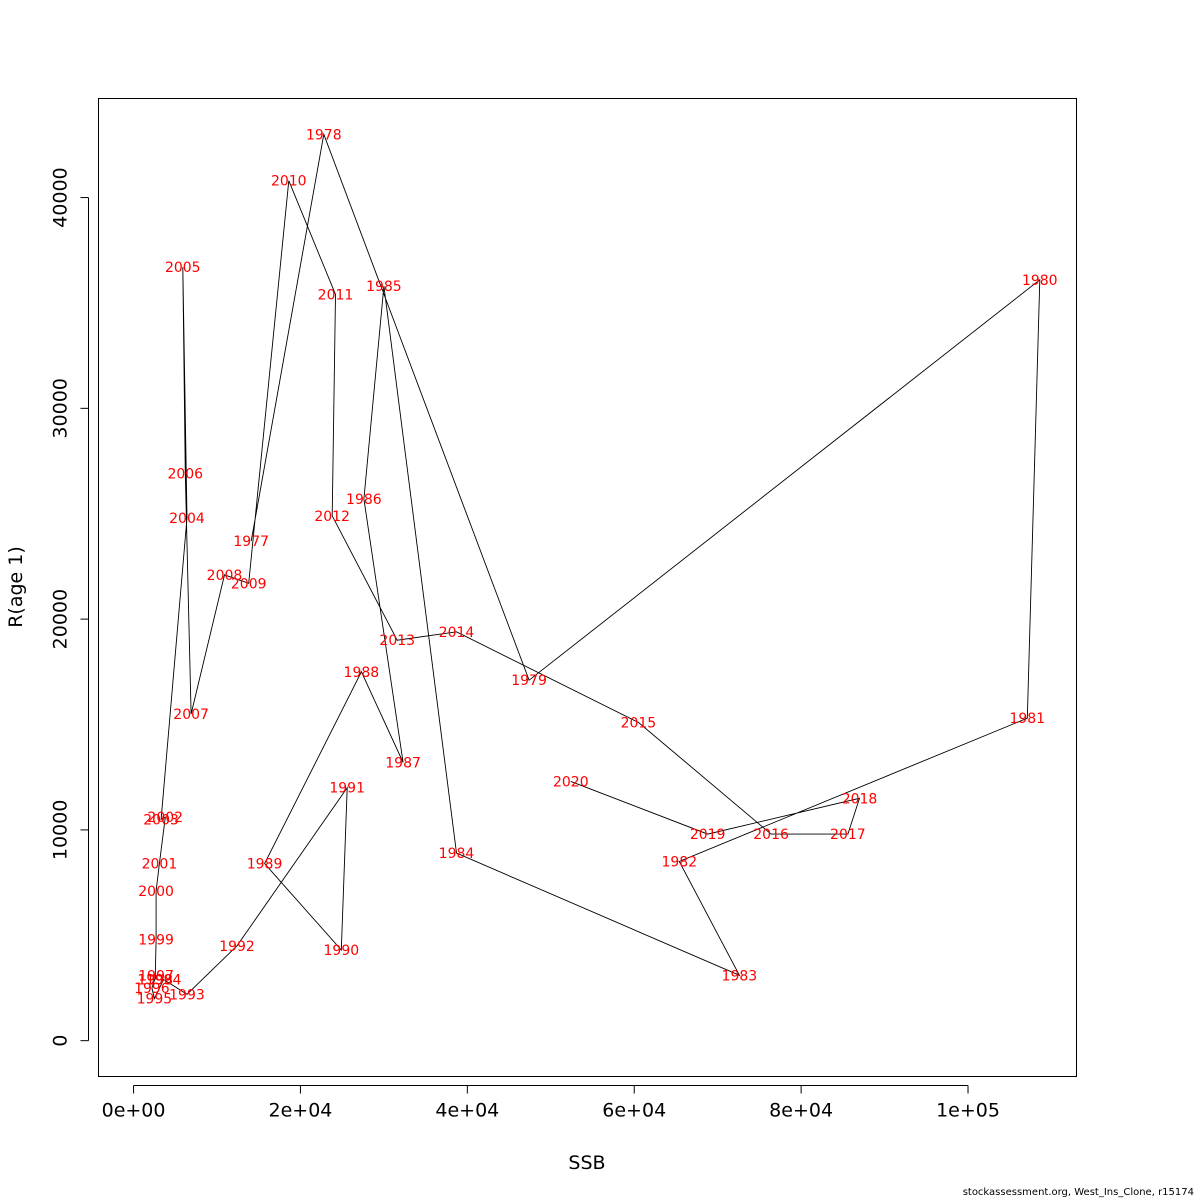 The image size is (1200, 1200). What do you see at coordinates (265, 865) in the screenshot?
I see `point-label-1989: 1989` at bounding box center [265, 865].